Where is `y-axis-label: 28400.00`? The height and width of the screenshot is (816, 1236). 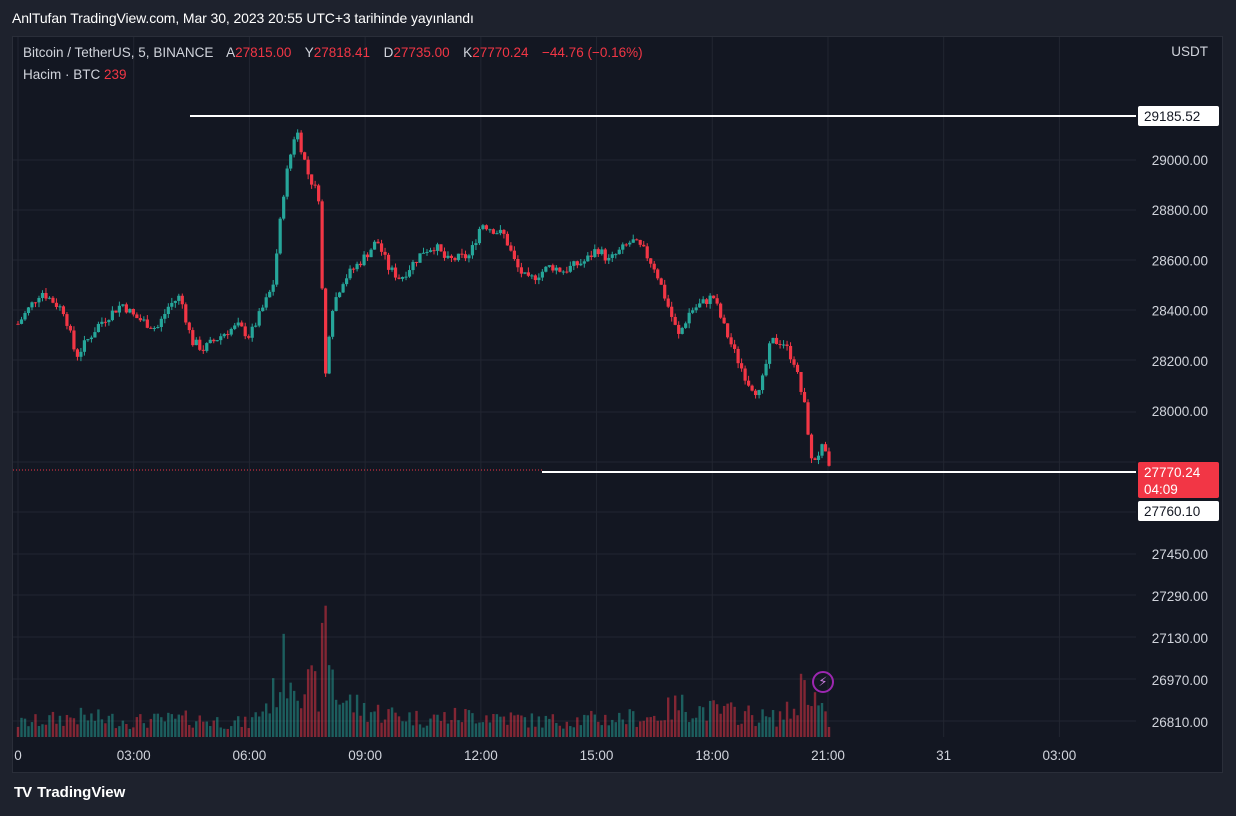
y-axis-label: 28400.00 is located at coordinates (1180, 311).